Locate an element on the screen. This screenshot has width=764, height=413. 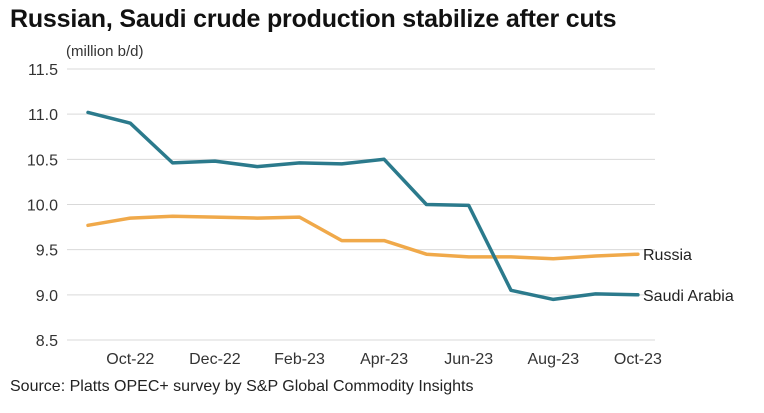
y-tick-label: 10.5 is located at coordinates (42, 160).